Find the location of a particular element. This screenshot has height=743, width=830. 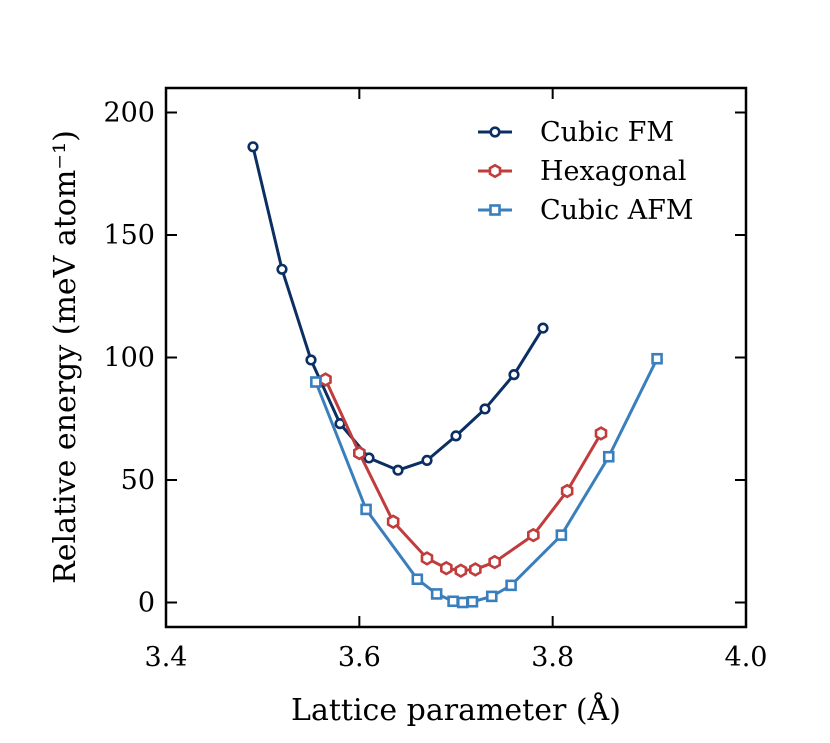

y-axis-label: Relative energy (meV atom⁻¹) is located at coordinates (65, 357).